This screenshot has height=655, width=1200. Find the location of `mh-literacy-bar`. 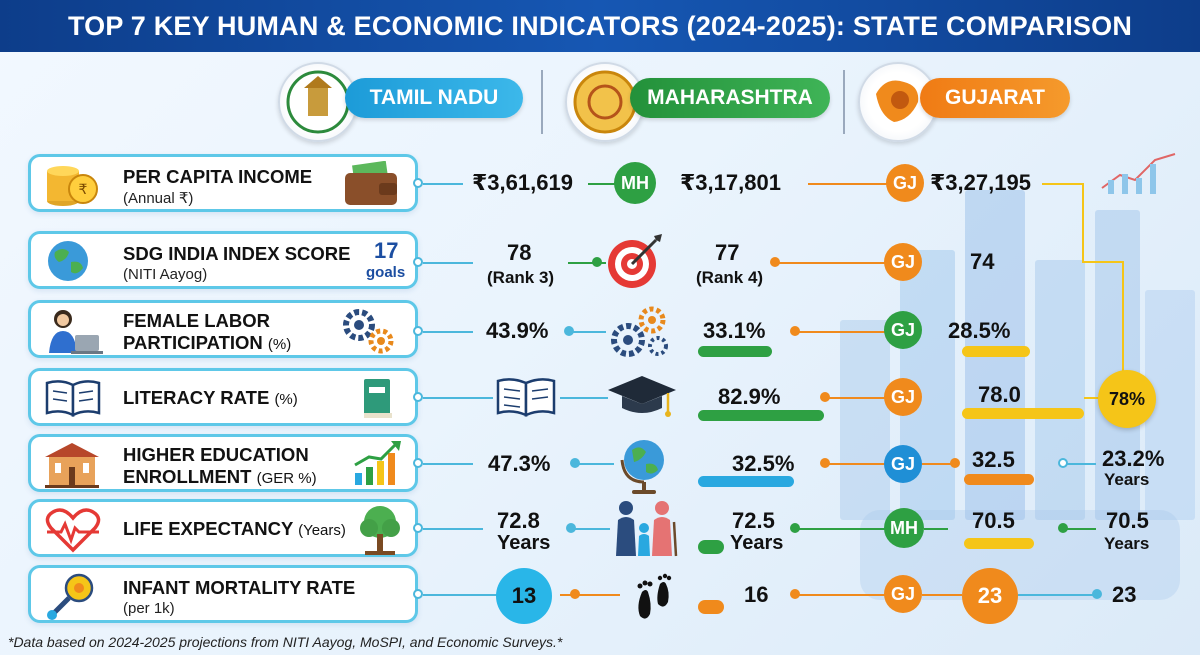

mh-literacy-bar is located at coordinates (761, 415).